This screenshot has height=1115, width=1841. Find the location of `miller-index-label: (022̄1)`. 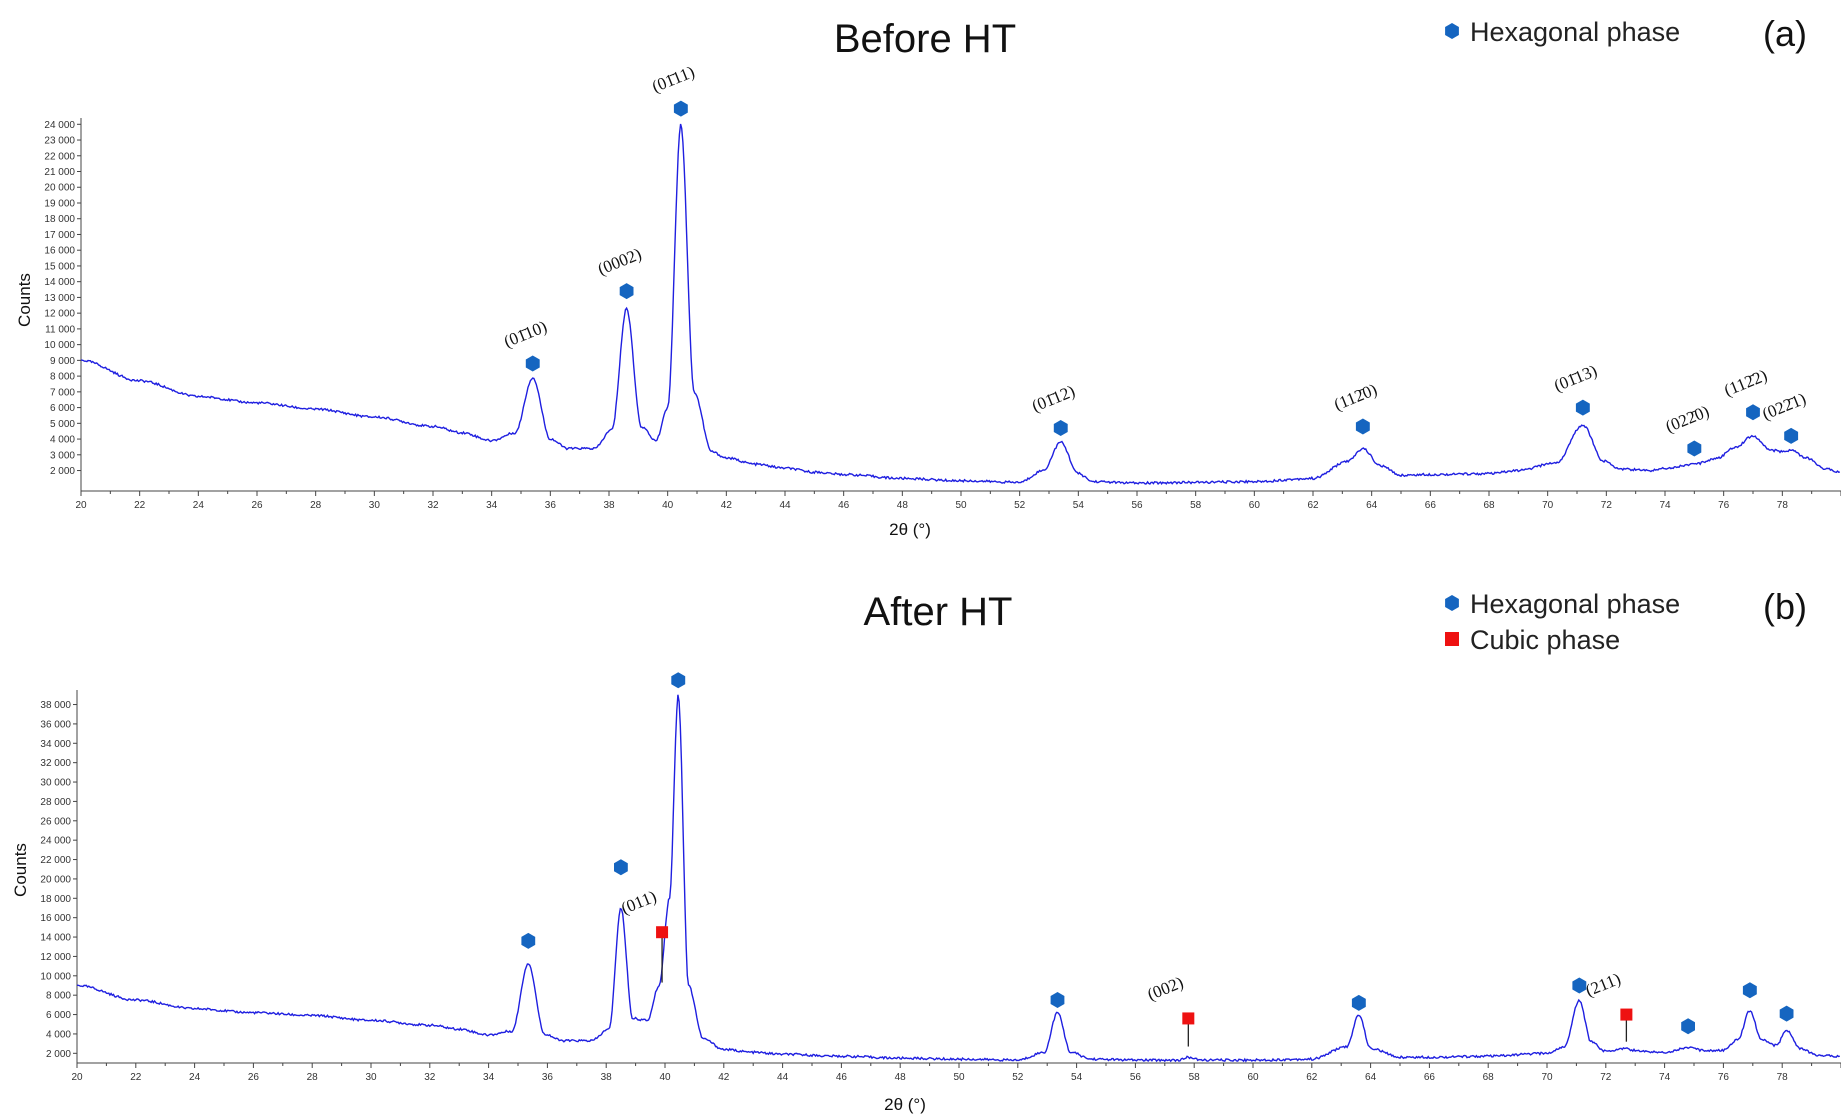

miller-index-label: (022̄1) is located at coordinates (1784, 406).